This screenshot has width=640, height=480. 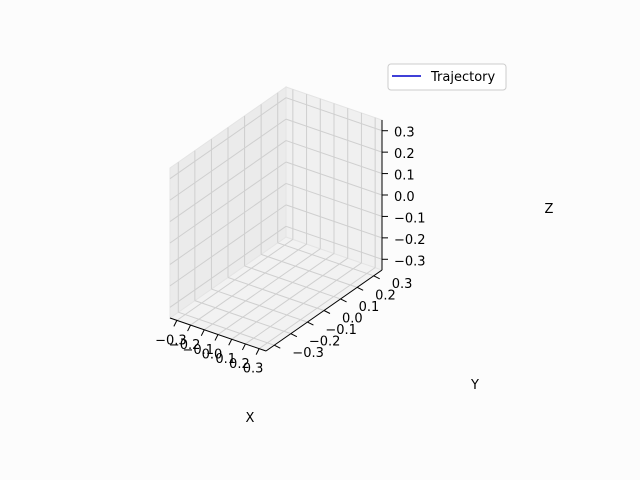 What do you see at coordinates (404, 154) in the screenshot?
I see `z-tick-label: 0.2` at bounding box center [404, 154].